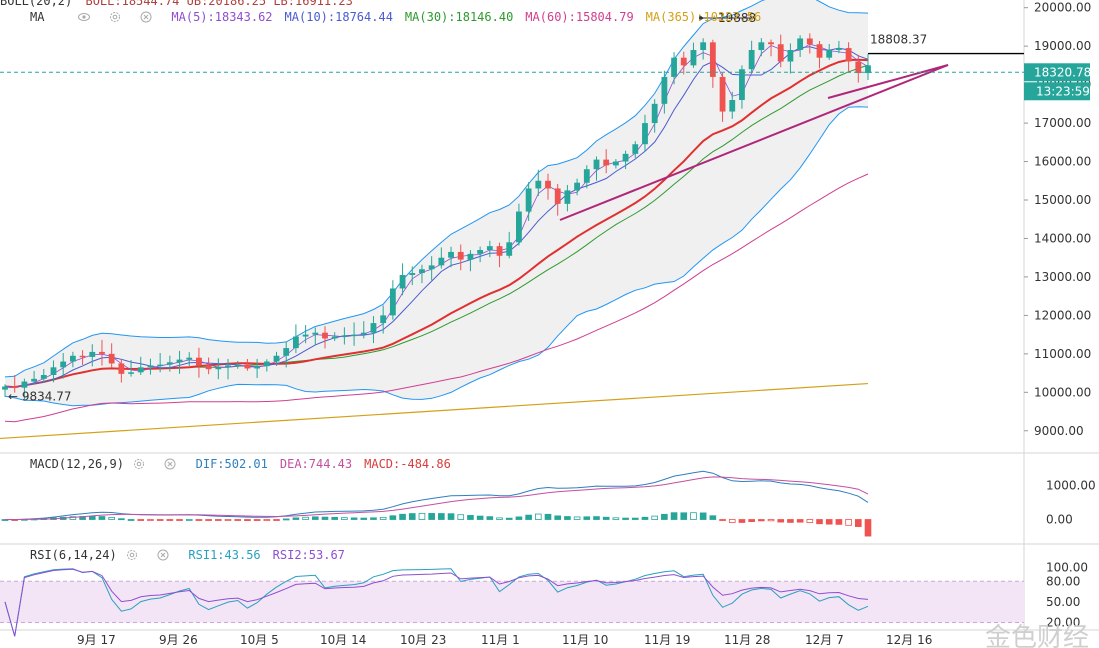  I want to click on x-tick-label: 11月 10, so click(585, 640).